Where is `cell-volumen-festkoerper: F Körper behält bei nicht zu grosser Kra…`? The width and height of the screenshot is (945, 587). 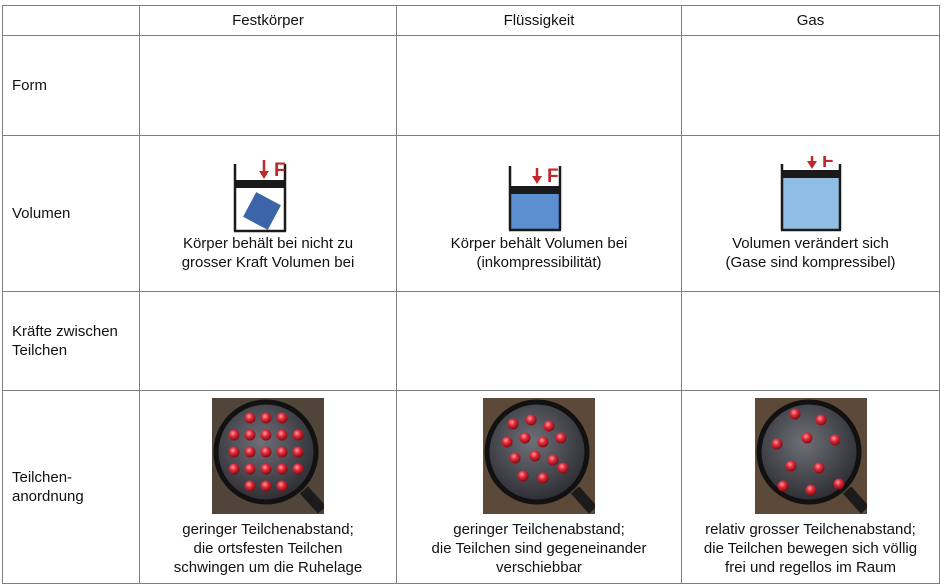 cell-volumen-festkoerper: F Körper behält bei nicht zu grosser Kra… is located at coordinates (268, 213).